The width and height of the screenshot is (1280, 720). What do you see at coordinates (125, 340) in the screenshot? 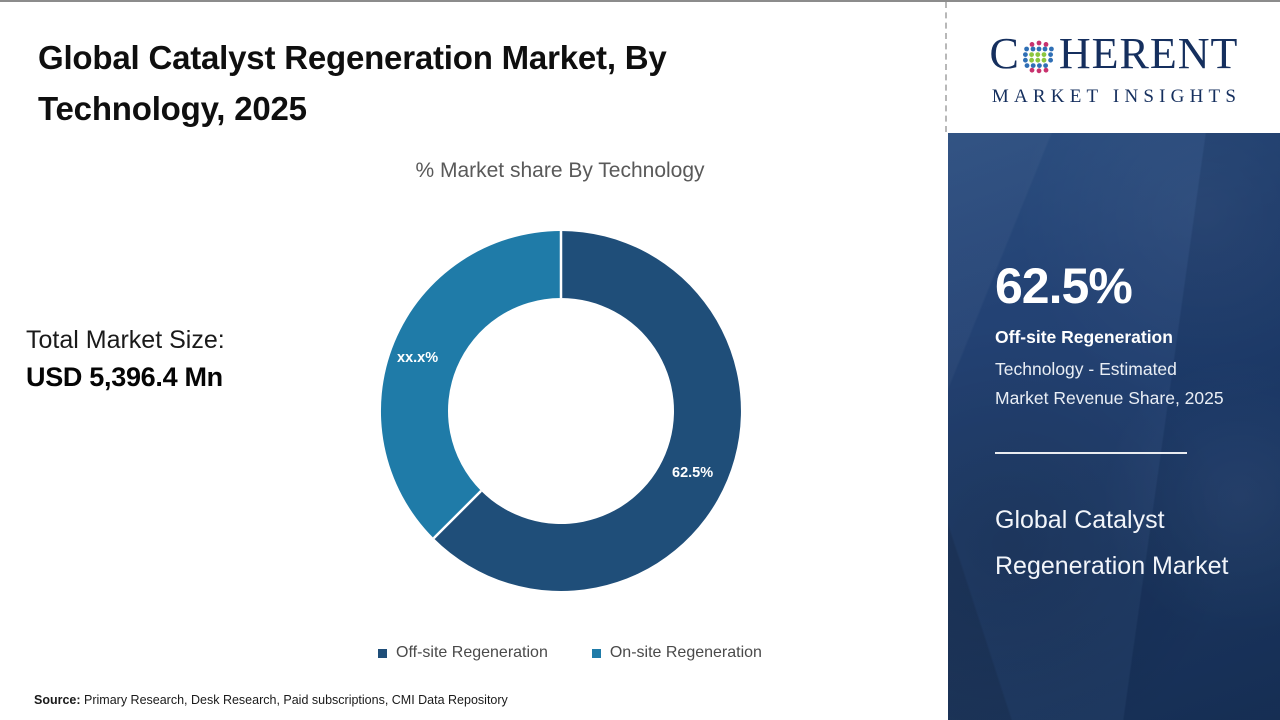
I see `total-market-size-label: Total Market Size:` at bounding box center [125, 340].